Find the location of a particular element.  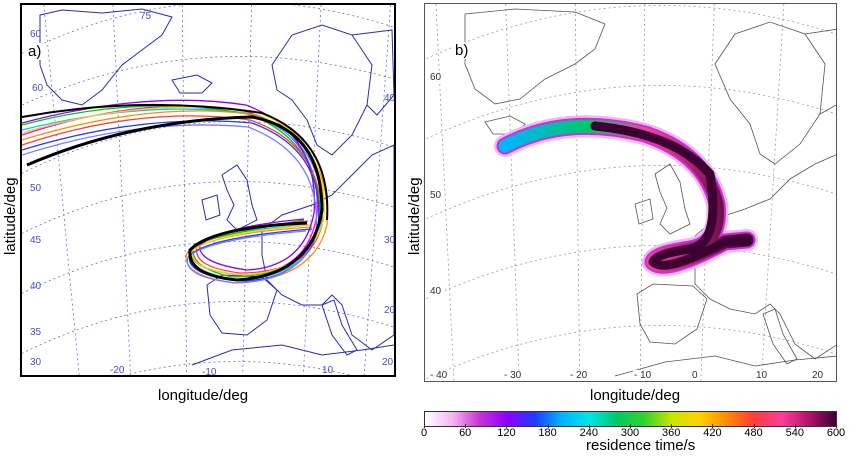

colorbar-tick-label: 540 is located at coordinates (794, 433).